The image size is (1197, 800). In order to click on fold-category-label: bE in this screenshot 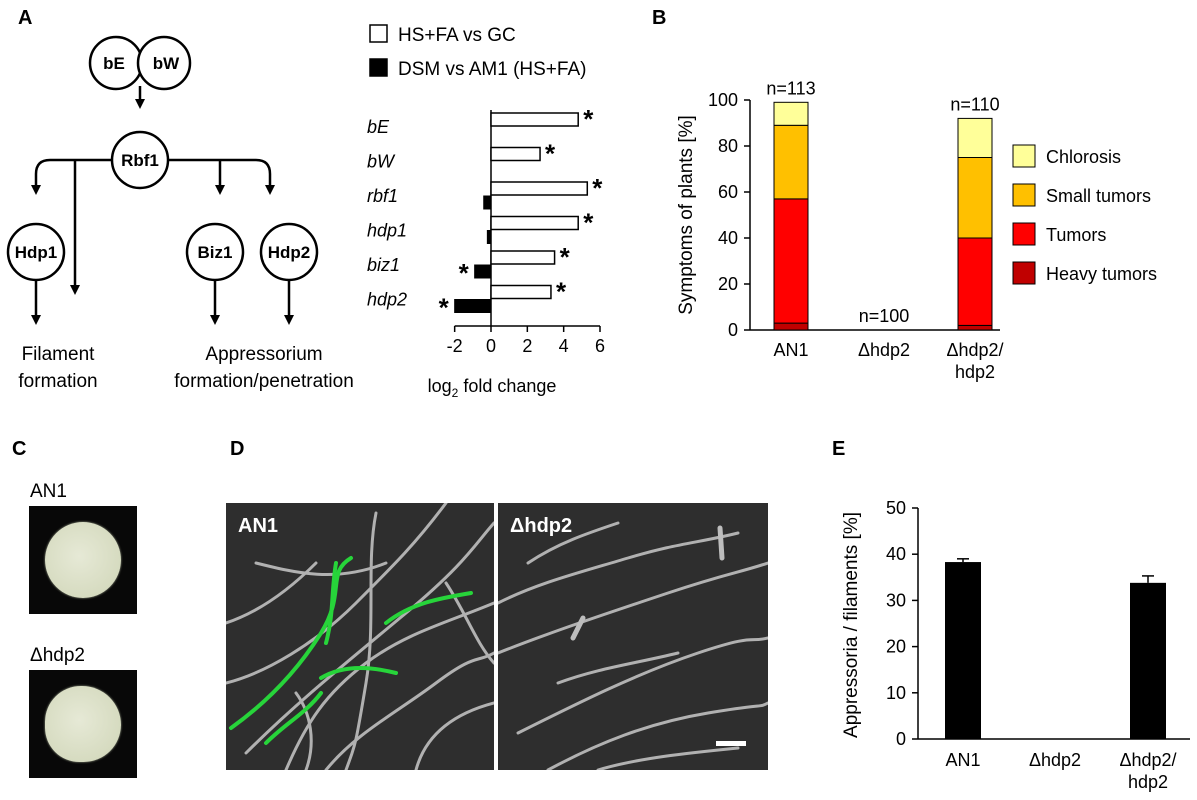, I will do `click(378, 127)`.